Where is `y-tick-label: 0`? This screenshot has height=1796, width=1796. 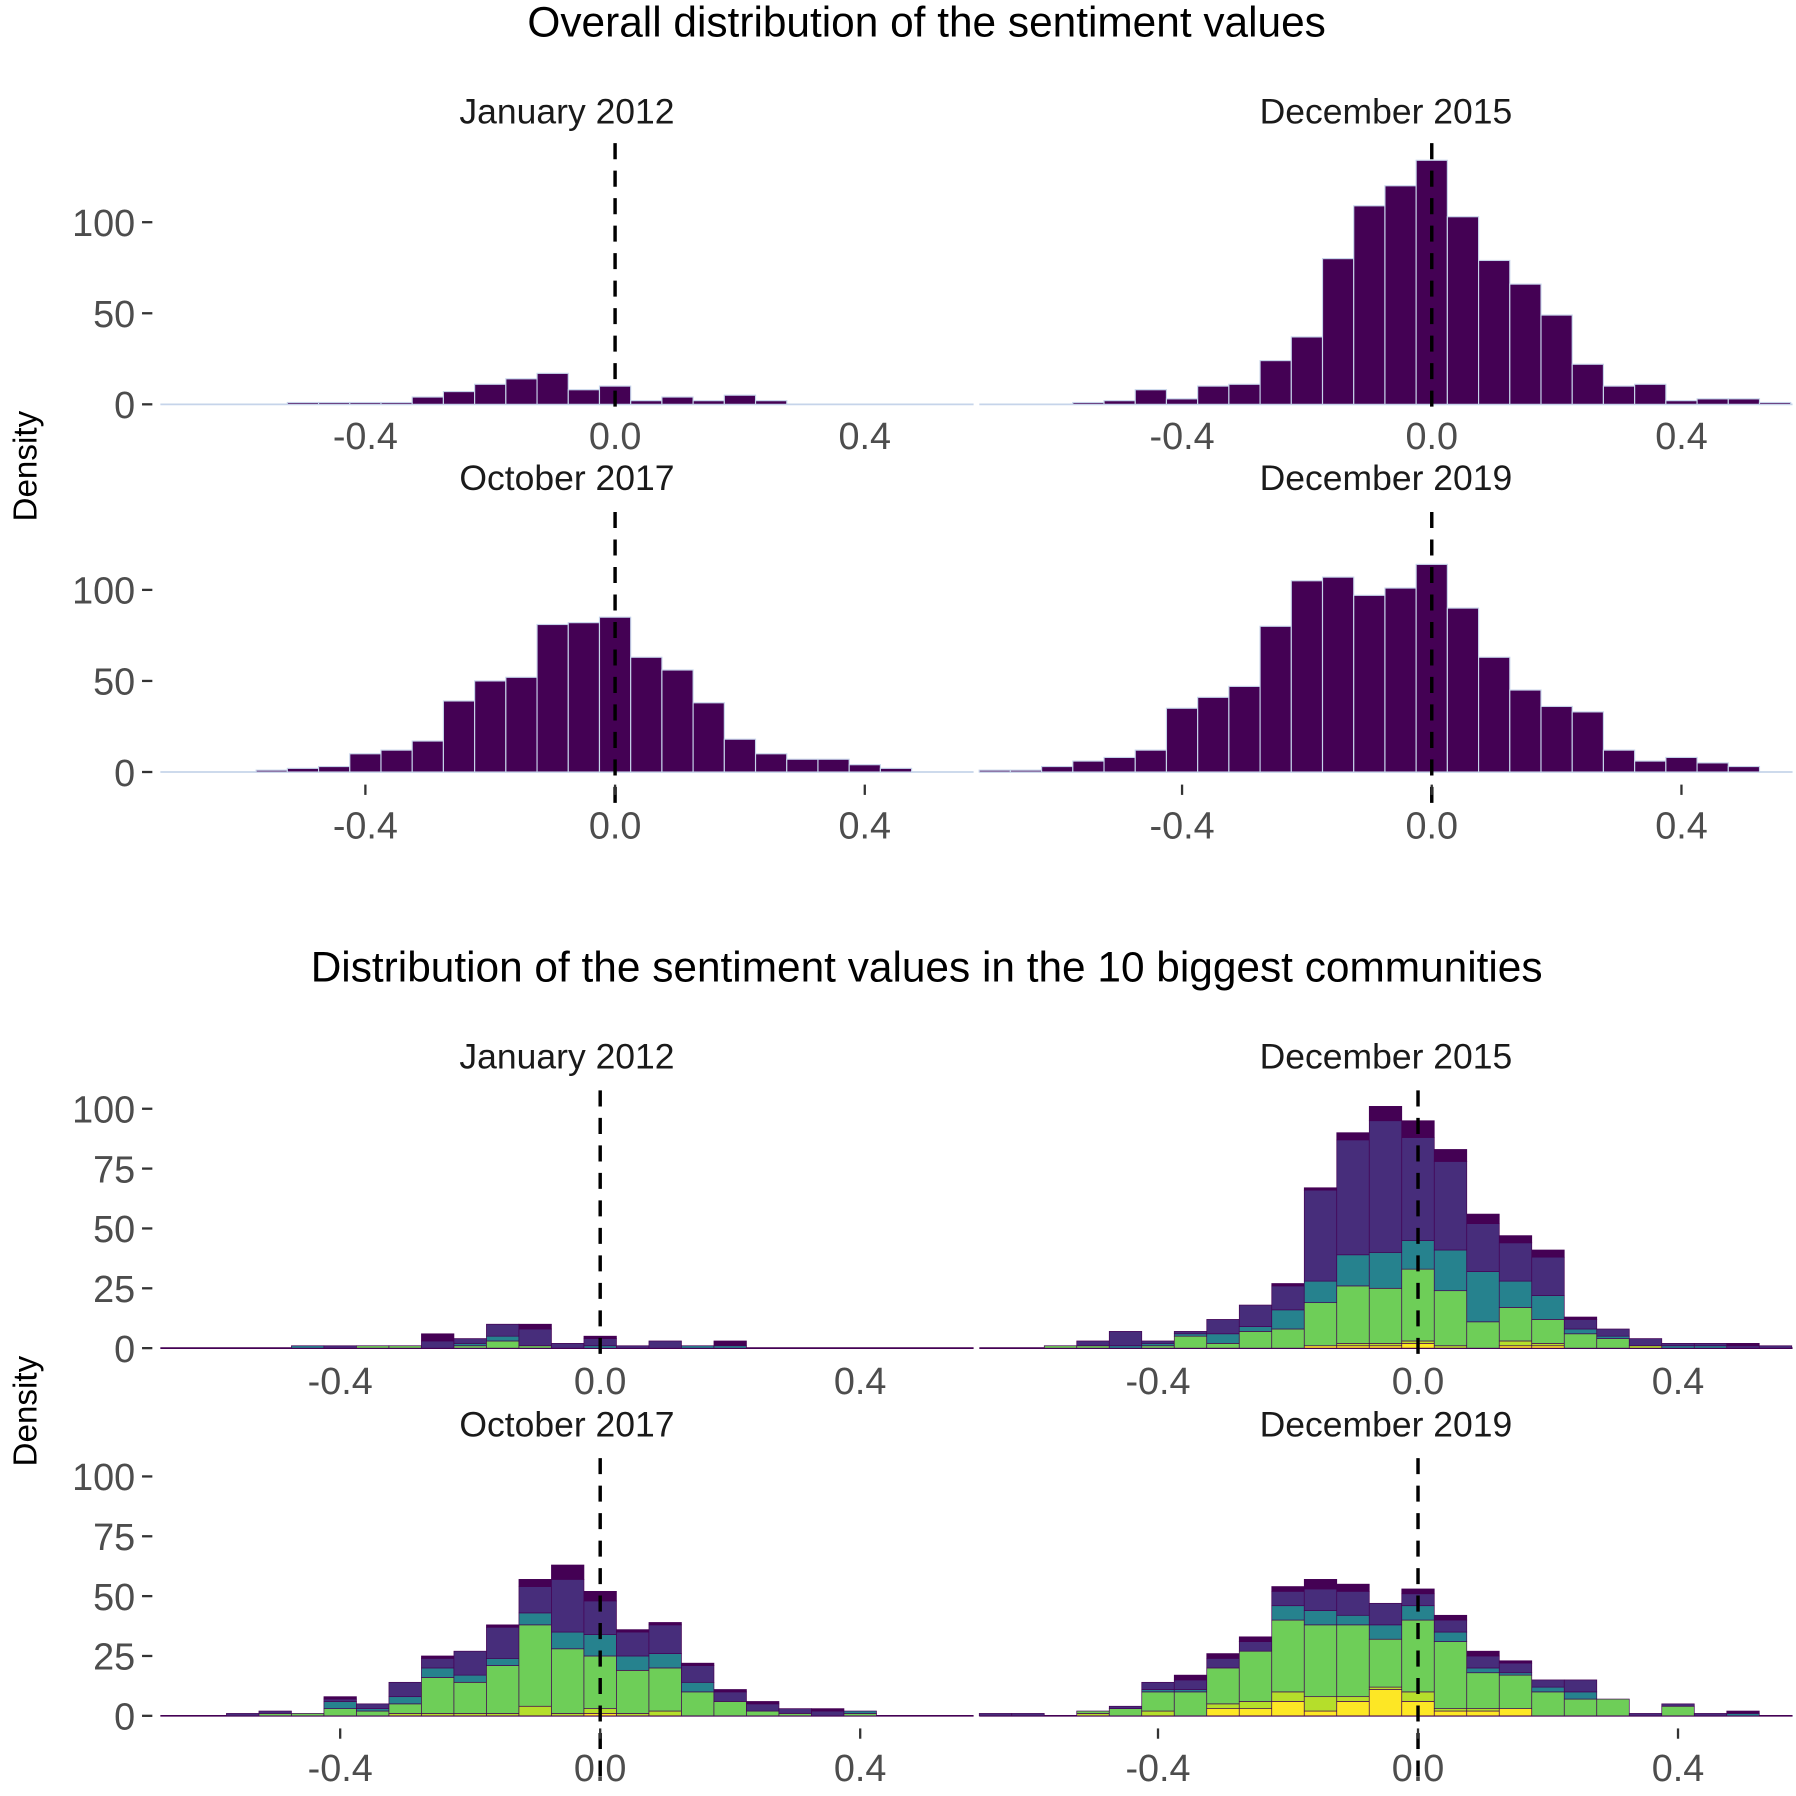
y-tick-label: 0 is located at coordinates (124, 1350).